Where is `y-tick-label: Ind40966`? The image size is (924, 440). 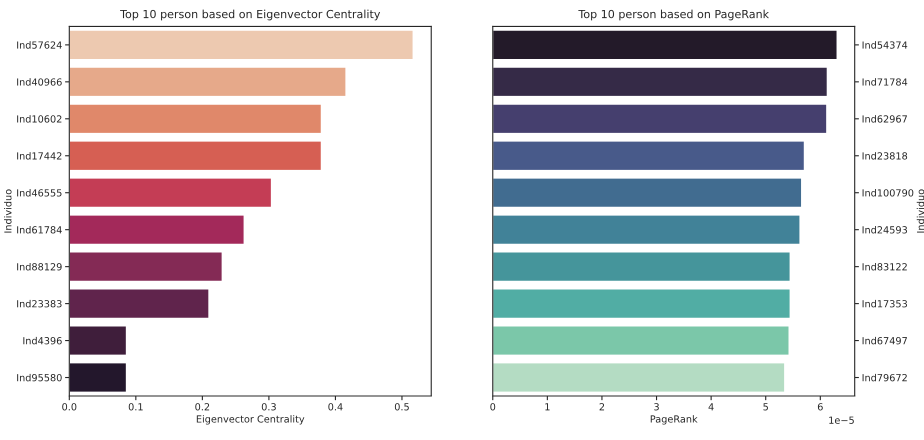 y-tick-label: Ind40966 is located at coordinates (39, 82).